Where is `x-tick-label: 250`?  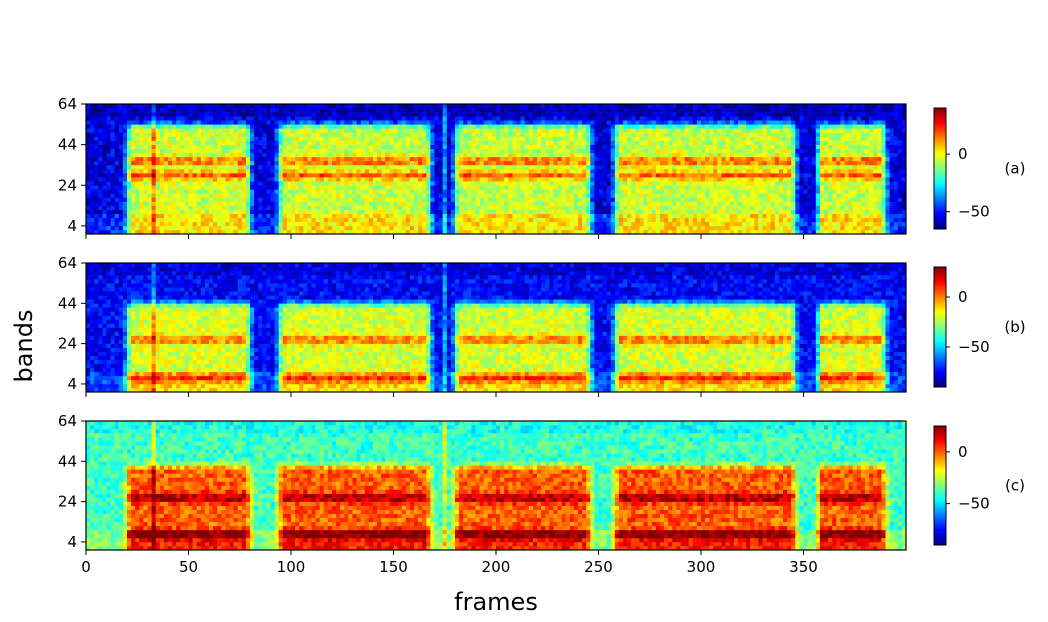
x-tick-label: 250 is located at coordinates (598, 567).